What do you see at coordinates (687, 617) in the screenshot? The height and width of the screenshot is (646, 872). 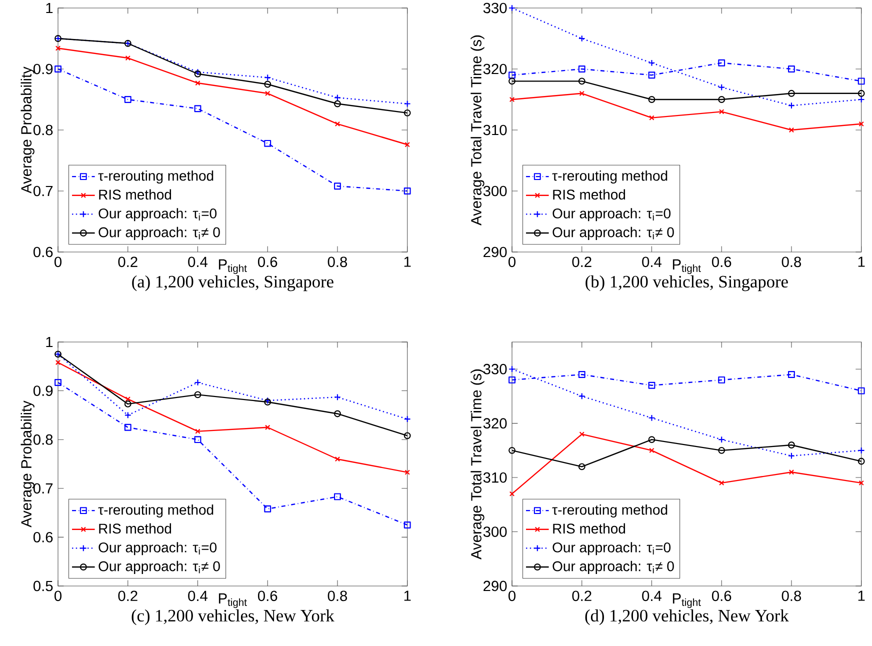 I see `text: (d) 1,200 vehicles, New York` at bounding box center [687, 617].